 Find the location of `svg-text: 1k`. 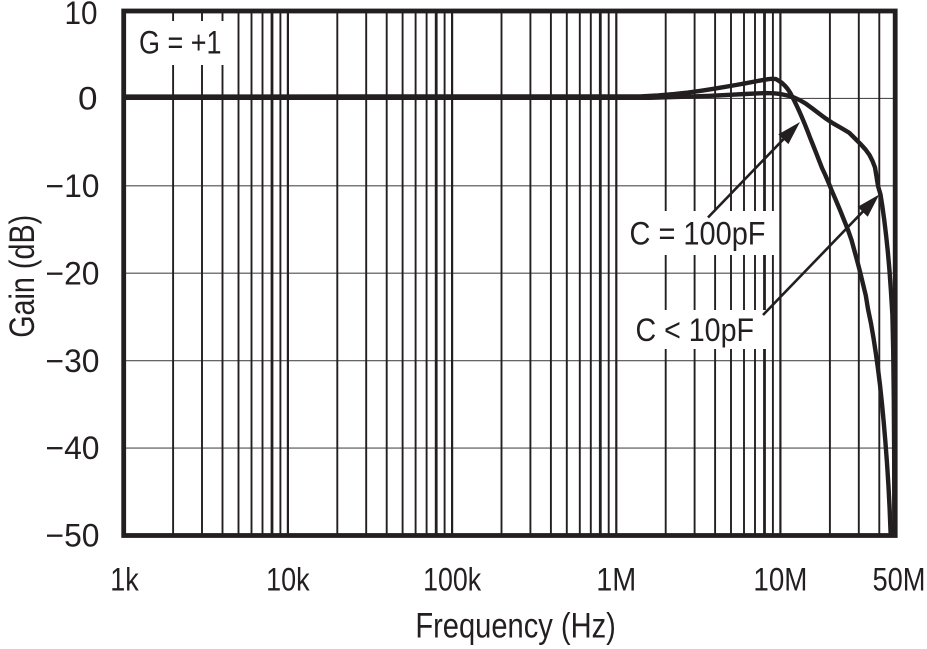

svg-text: 1k is located at coordinates (124, 579).